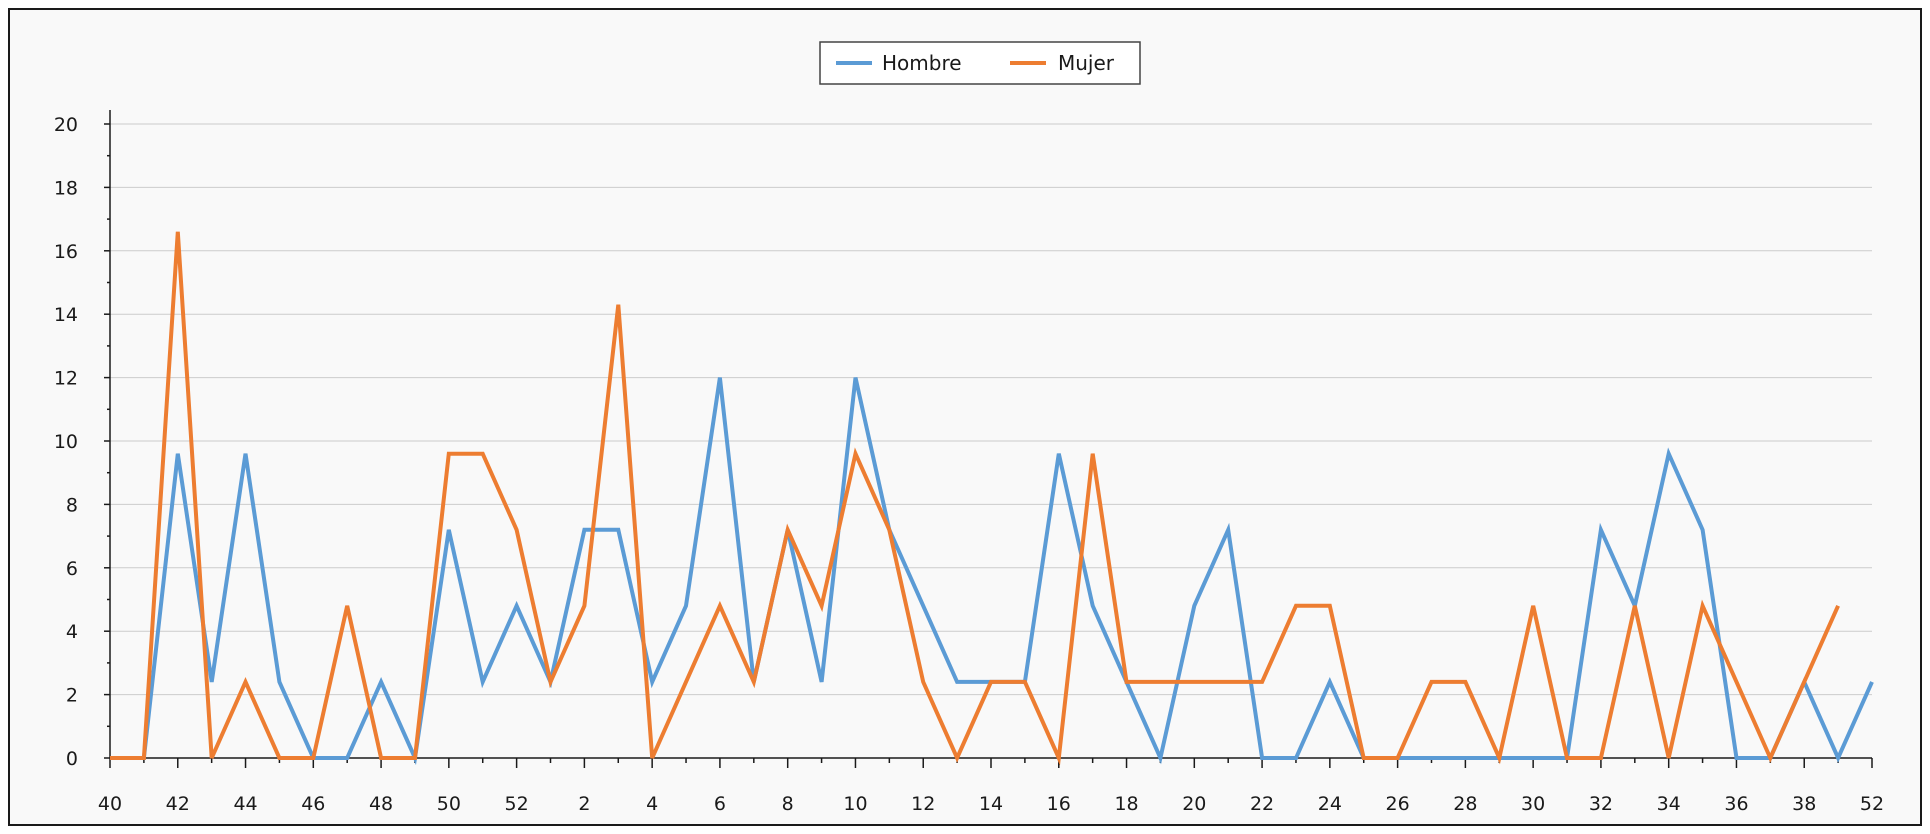 The image size is (1930, 834). I want to click on y-tick-label: 20, so click(66, 125).